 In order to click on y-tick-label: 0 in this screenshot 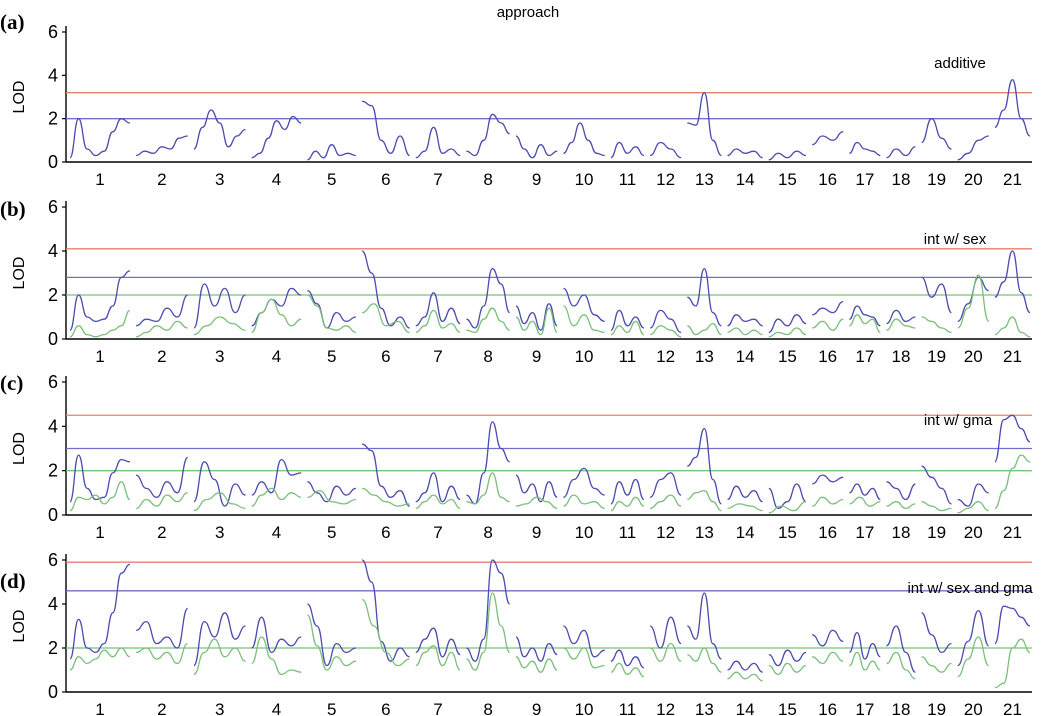, I will do `click(53, 162)`.